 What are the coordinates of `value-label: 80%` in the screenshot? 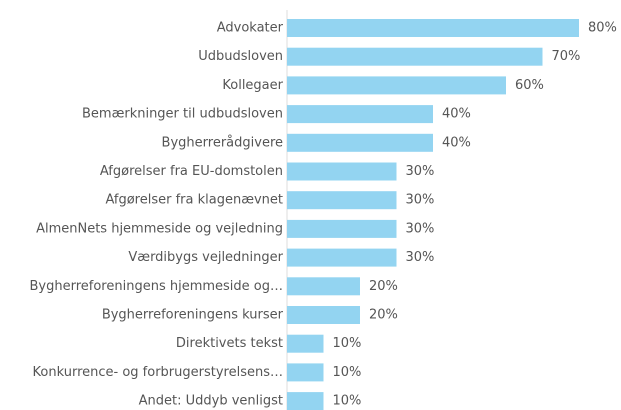 It's located at (602, 28).